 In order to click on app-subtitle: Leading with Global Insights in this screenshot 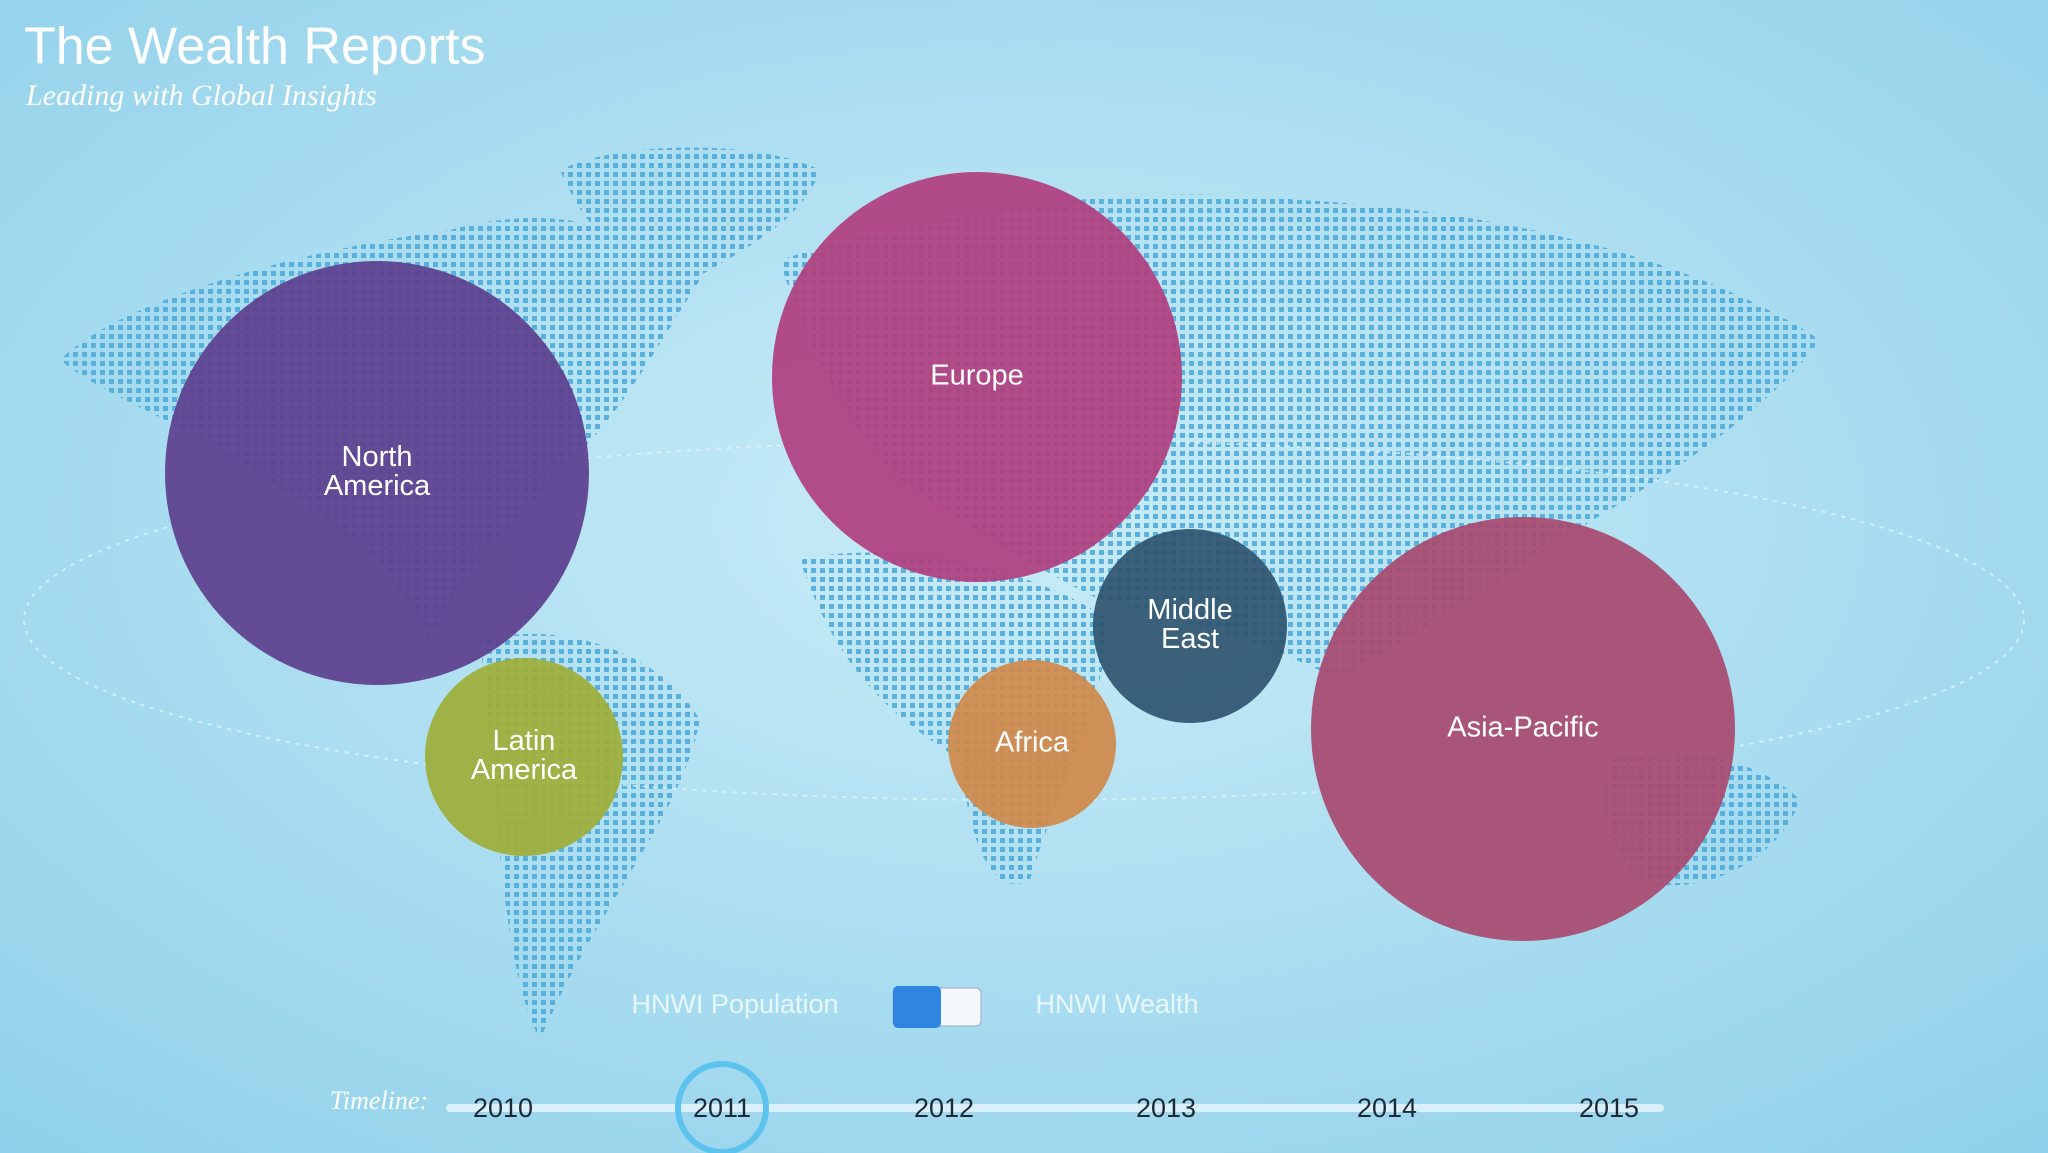, I will do `click(201, 95)`.